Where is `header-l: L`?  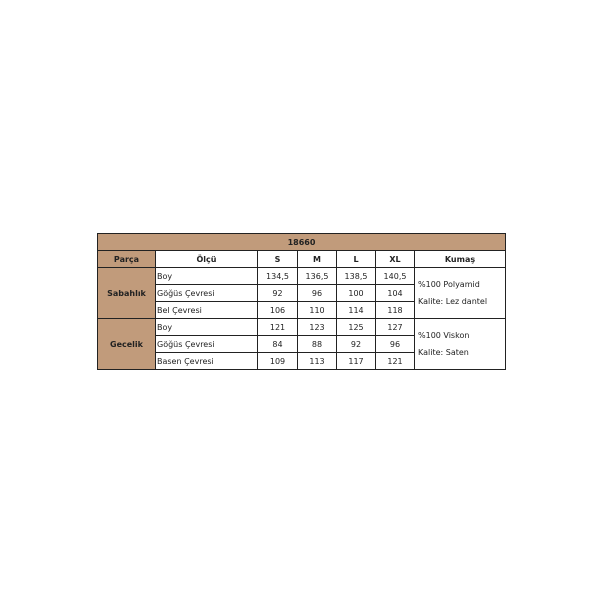 header-l: L is located at coordinates (356, 259).